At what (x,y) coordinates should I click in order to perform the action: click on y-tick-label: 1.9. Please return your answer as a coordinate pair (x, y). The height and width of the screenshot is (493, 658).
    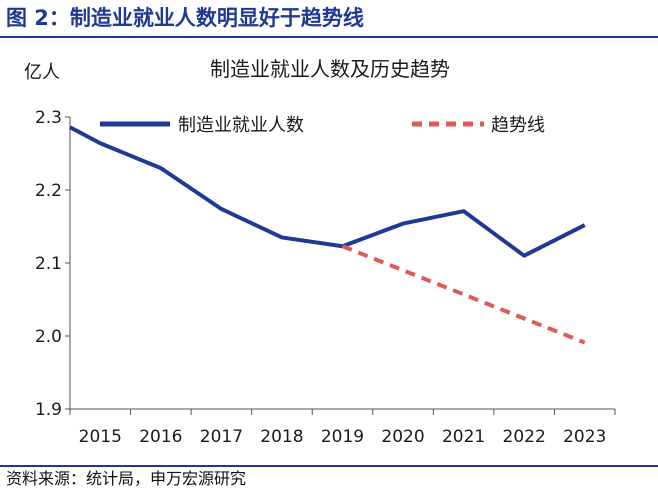
    Looking at the image, I should click on (48, 410).